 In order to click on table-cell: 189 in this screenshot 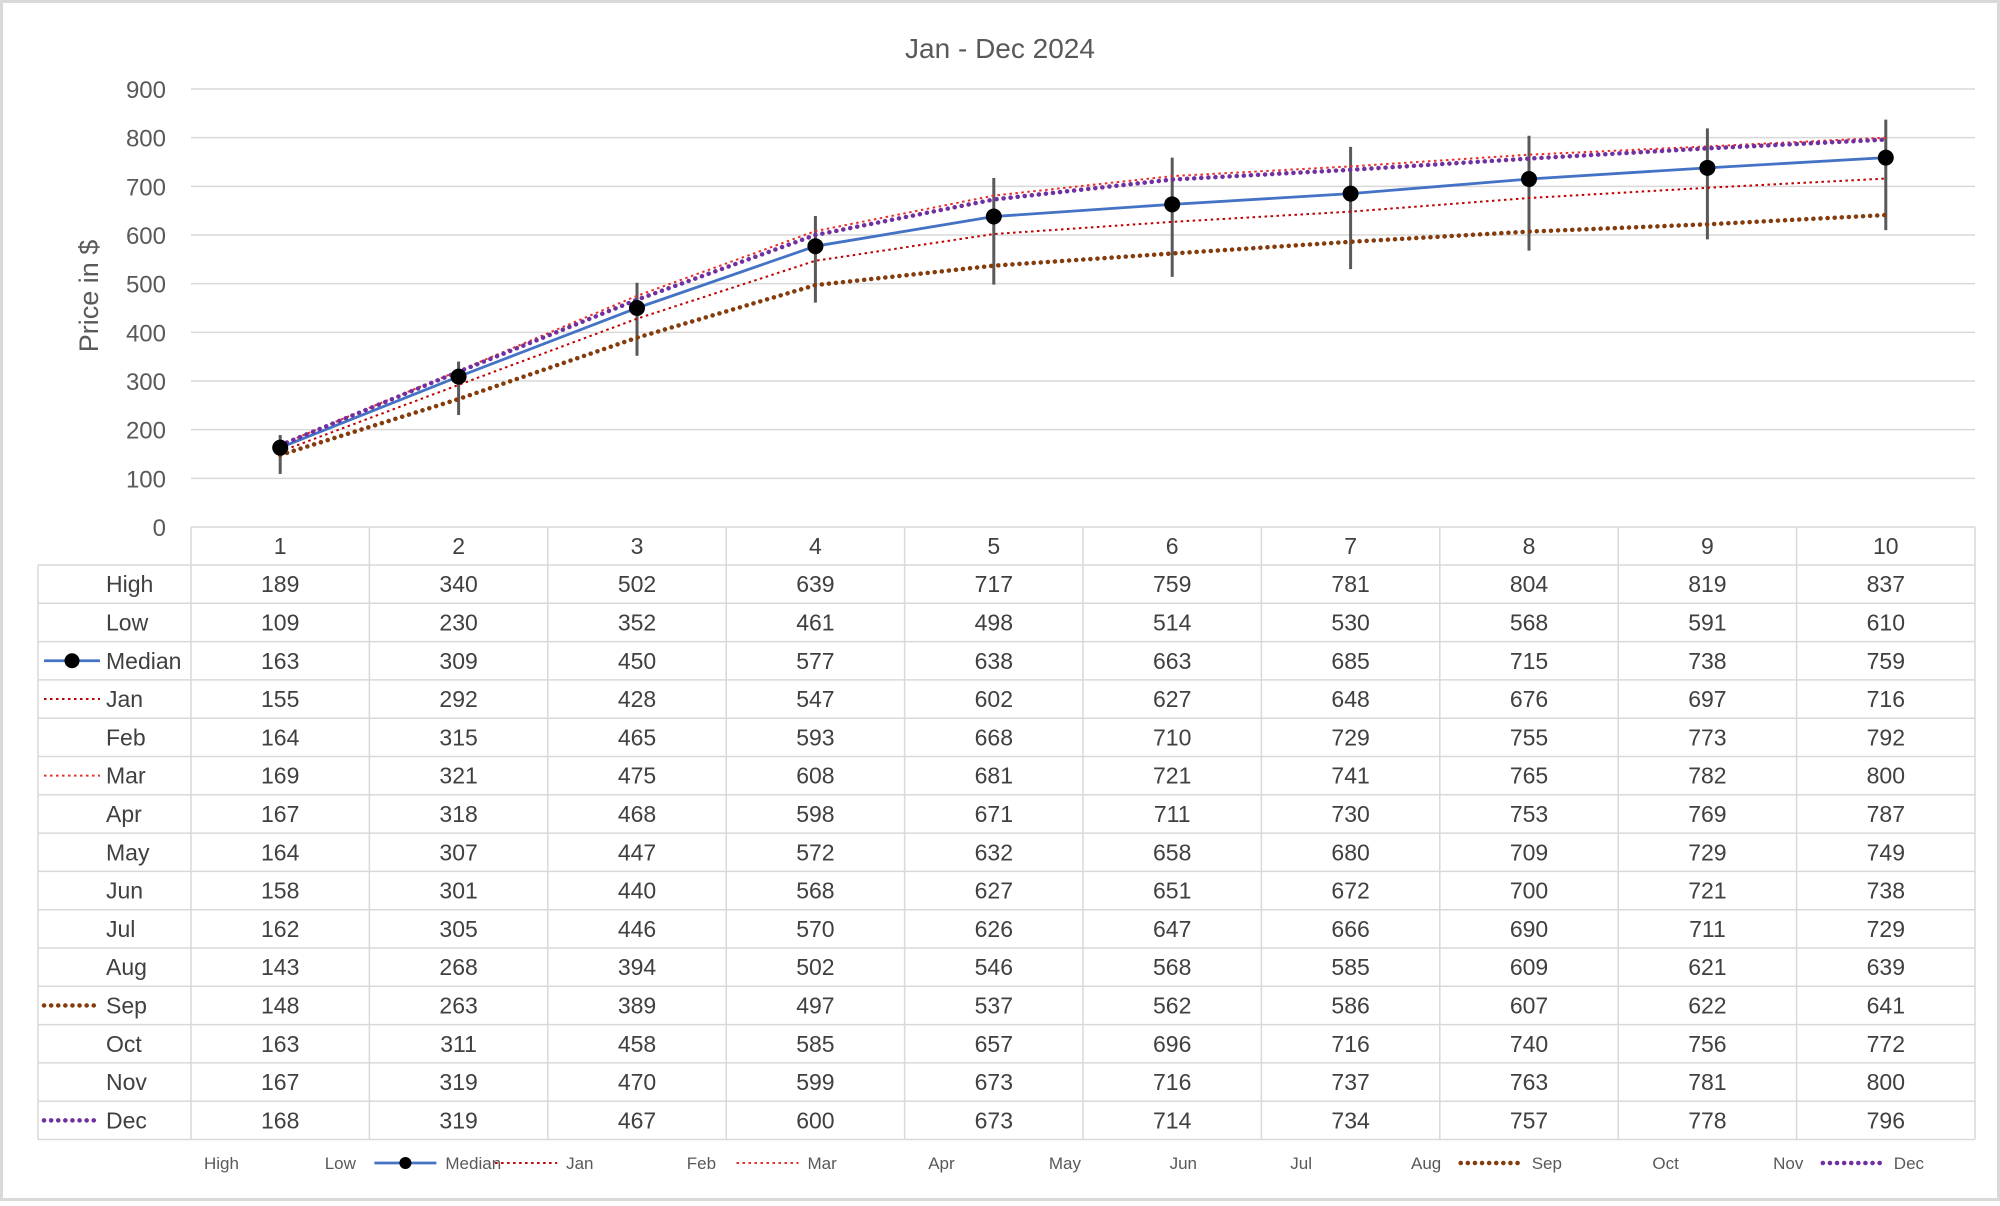, I will do `click(280, 584)`.